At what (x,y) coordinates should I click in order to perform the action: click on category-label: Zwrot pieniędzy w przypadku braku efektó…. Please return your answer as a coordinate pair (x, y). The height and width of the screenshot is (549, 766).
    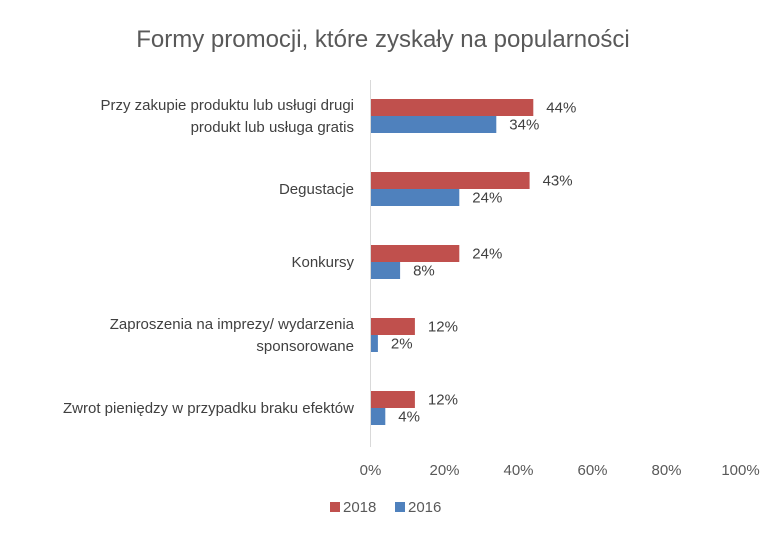
    Looking at the image, I should click on (208, 408).